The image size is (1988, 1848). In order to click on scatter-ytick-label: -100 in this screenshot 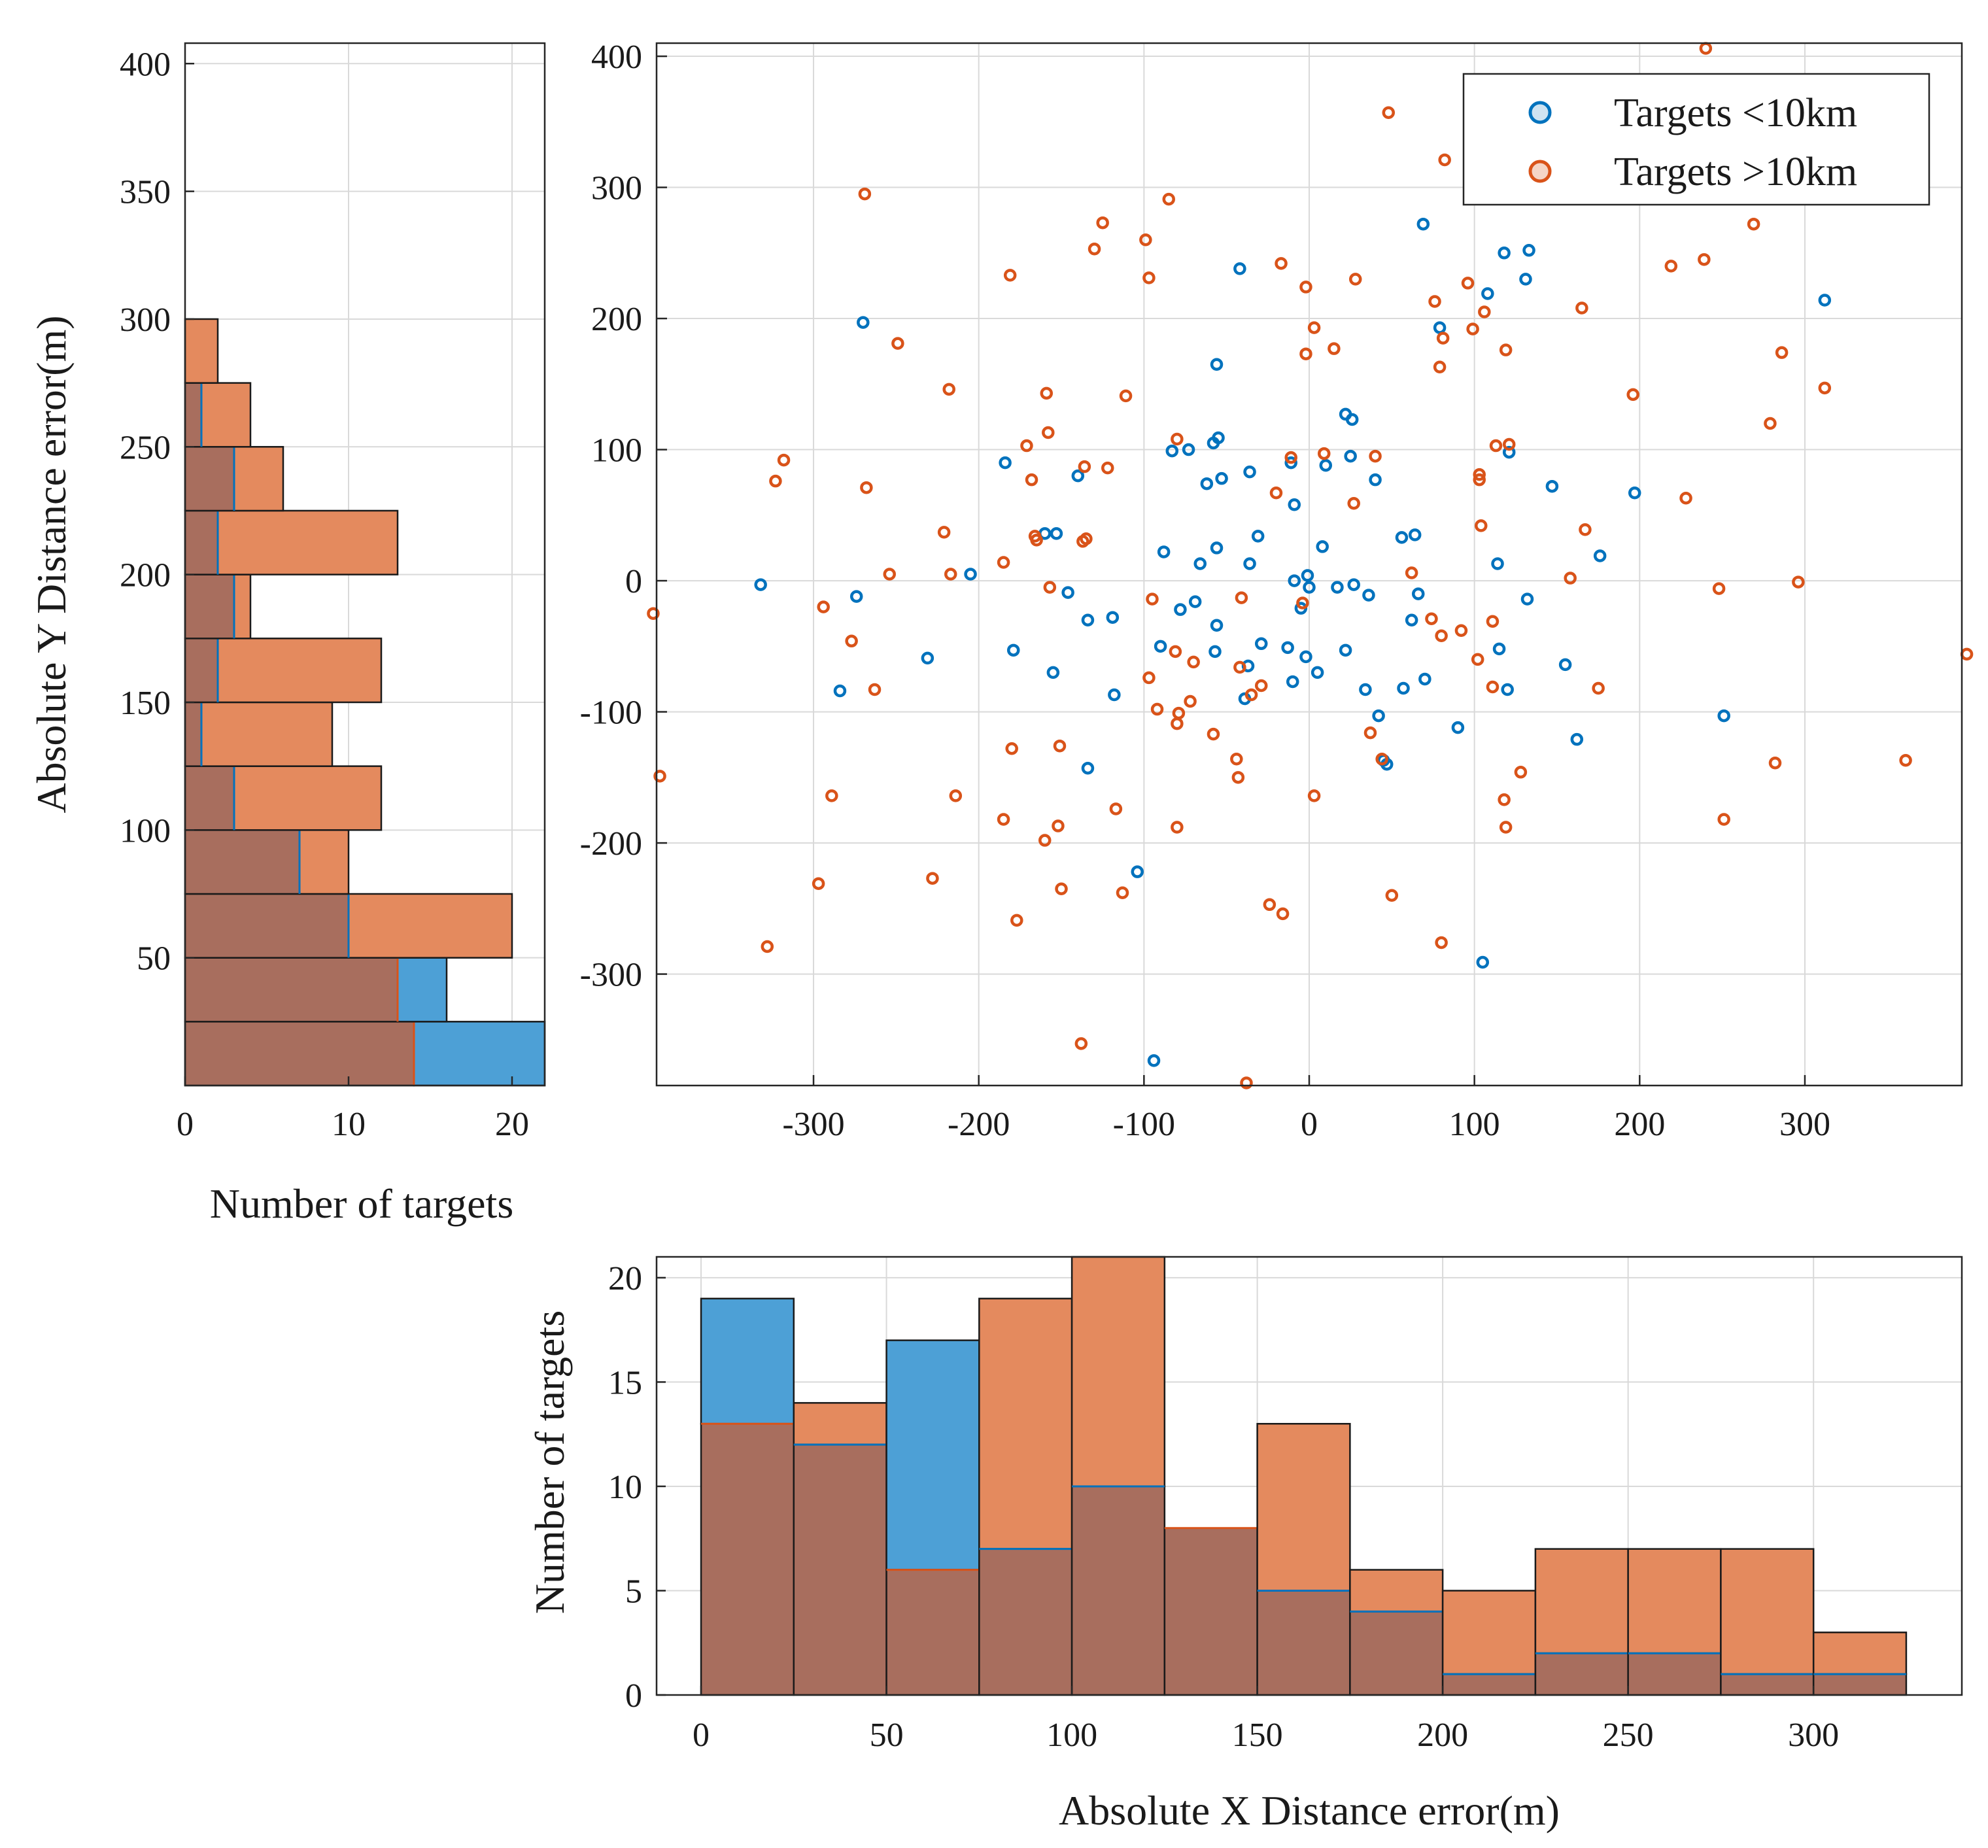, I will do `click(611, 713)`.